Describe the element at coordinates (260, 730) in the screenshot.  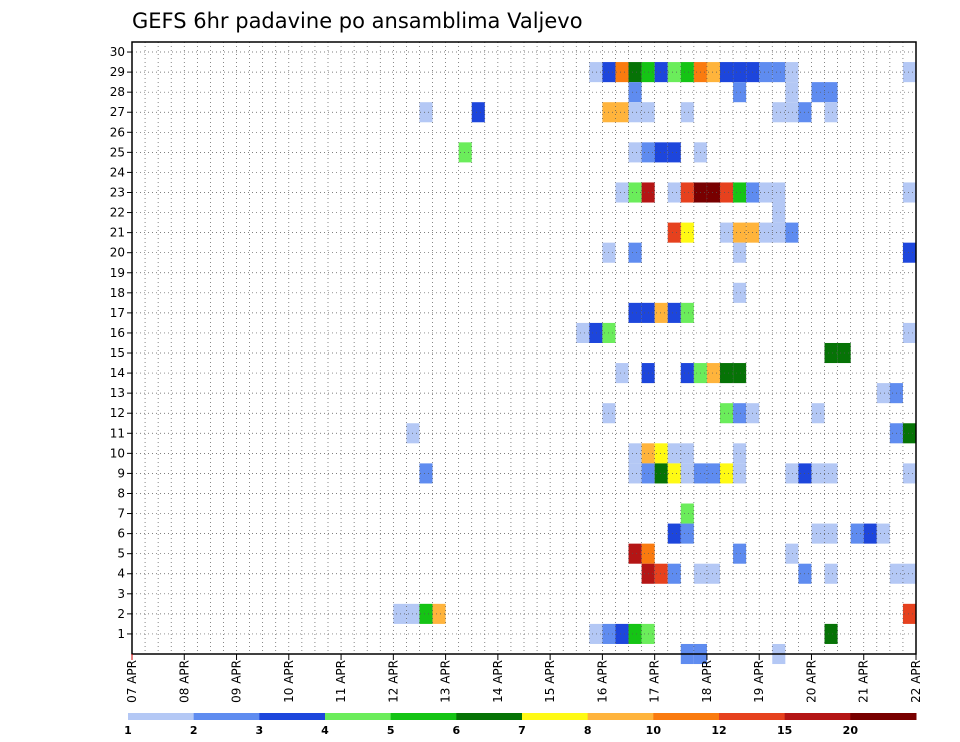
I see `legend-label: 3` at that location.